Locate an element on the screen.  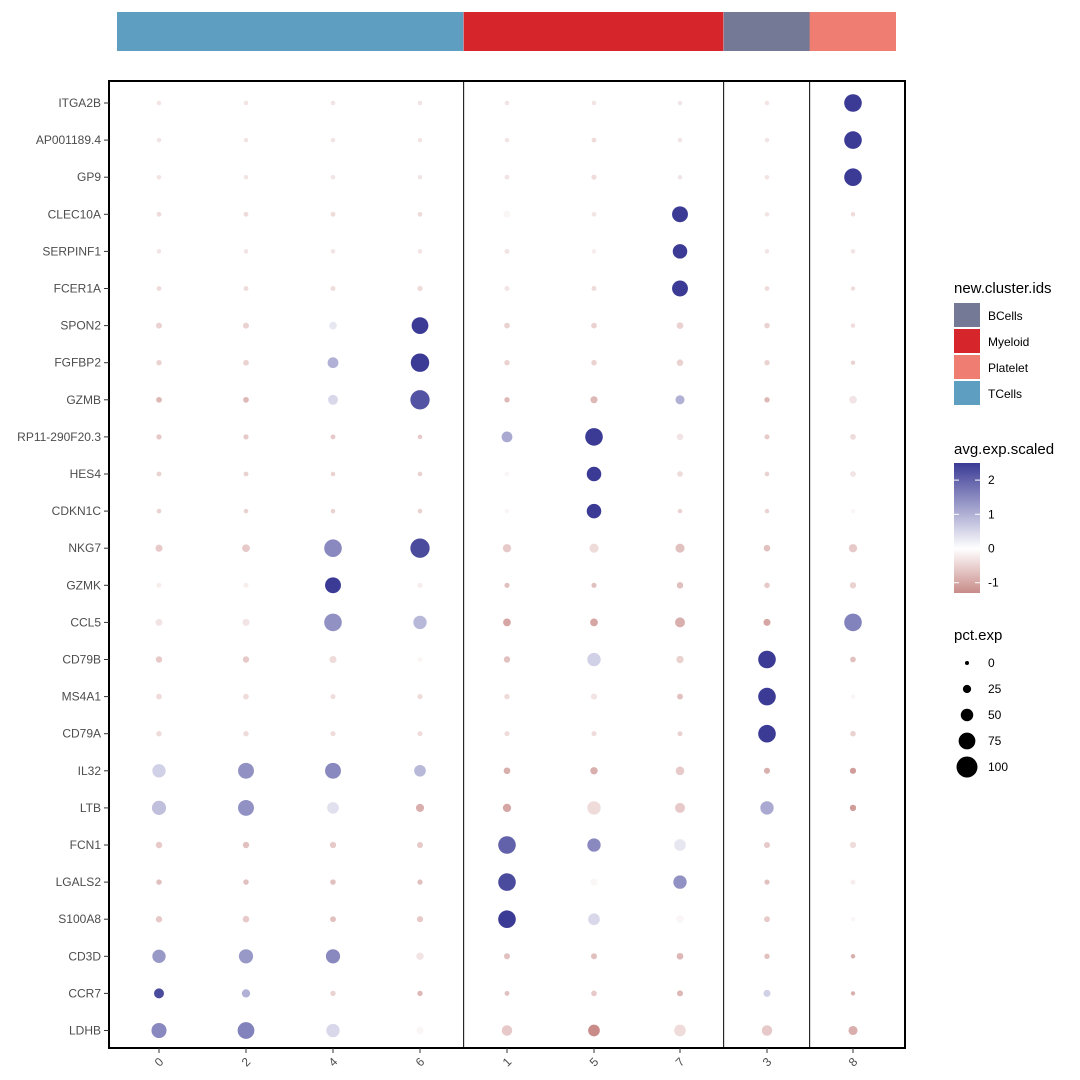
cluster-label: 4 is located at coordinates (333, 1061).